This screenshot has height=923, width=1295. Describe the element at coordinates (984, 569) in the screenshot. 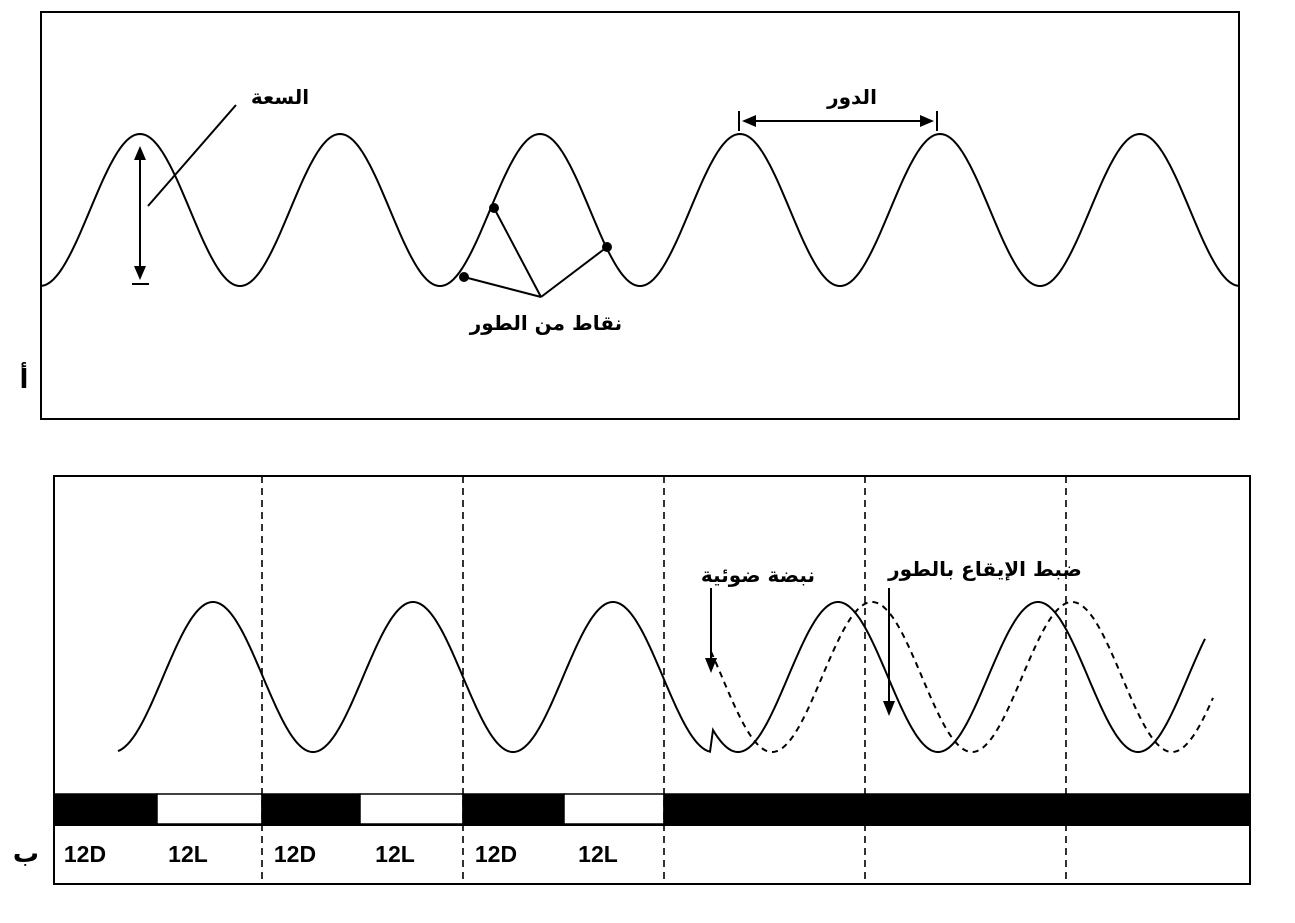

I see `phase-shift-label: ضبط الإيقاع بالطور` at that location.